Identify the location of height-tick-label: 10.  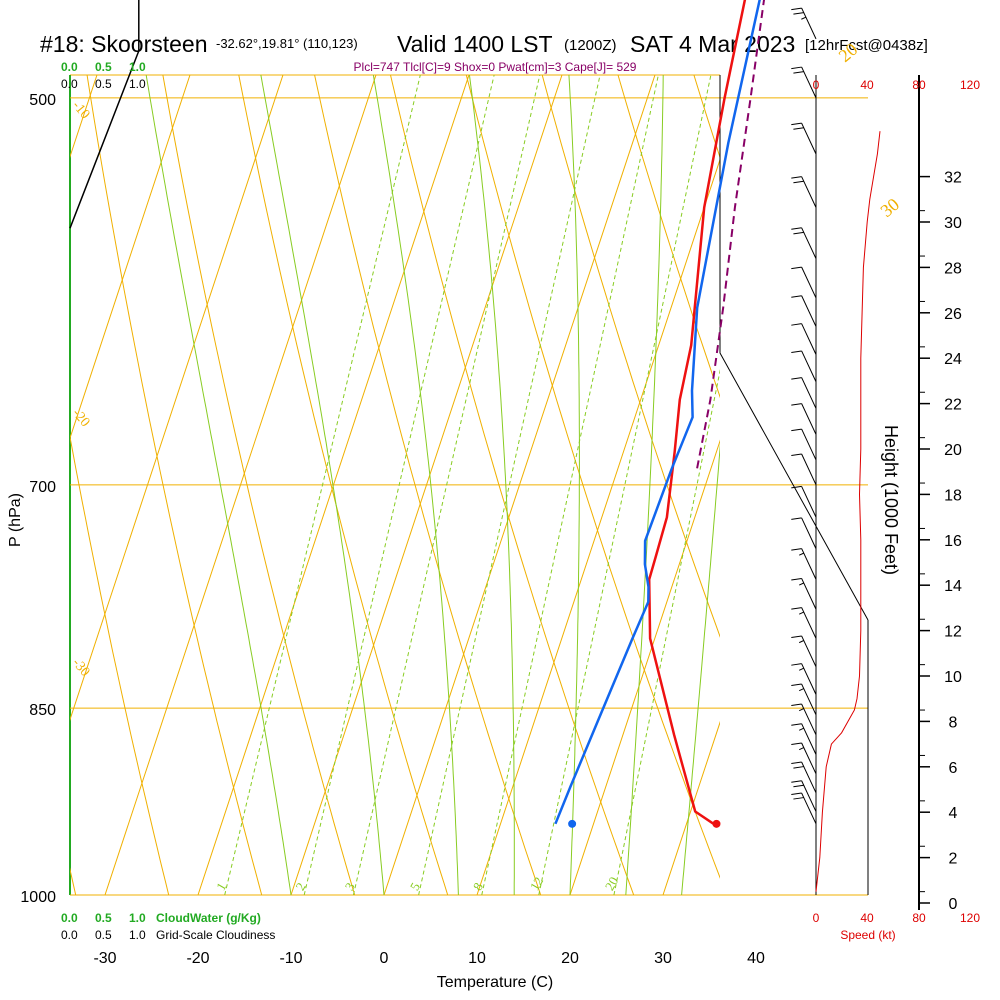
(953, 677).